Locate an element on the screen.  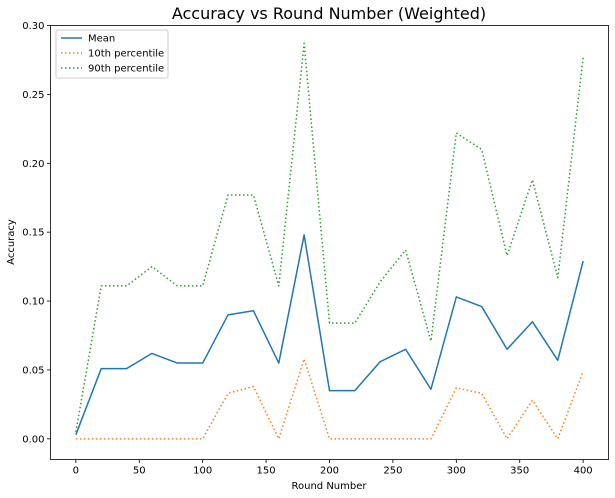
x-axis-label: Round Number is located at coordinates (330, 486).